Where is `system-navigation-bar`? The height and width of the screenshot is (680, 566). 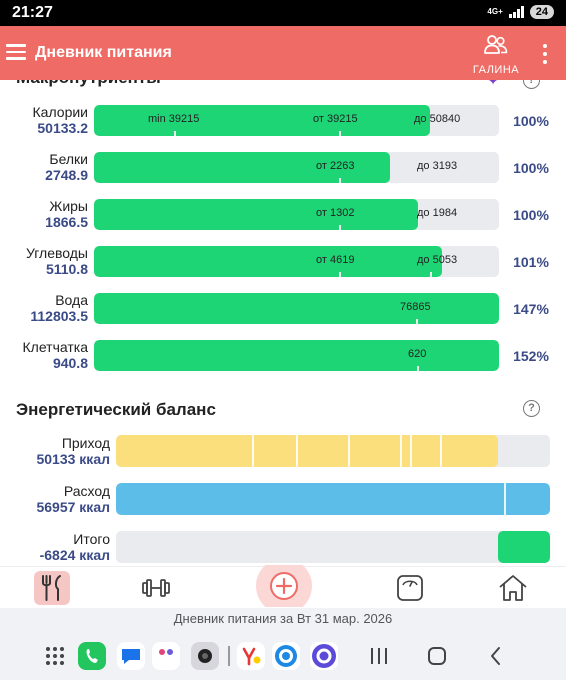 system-navigation-bar is located at coordinates (283, 656).